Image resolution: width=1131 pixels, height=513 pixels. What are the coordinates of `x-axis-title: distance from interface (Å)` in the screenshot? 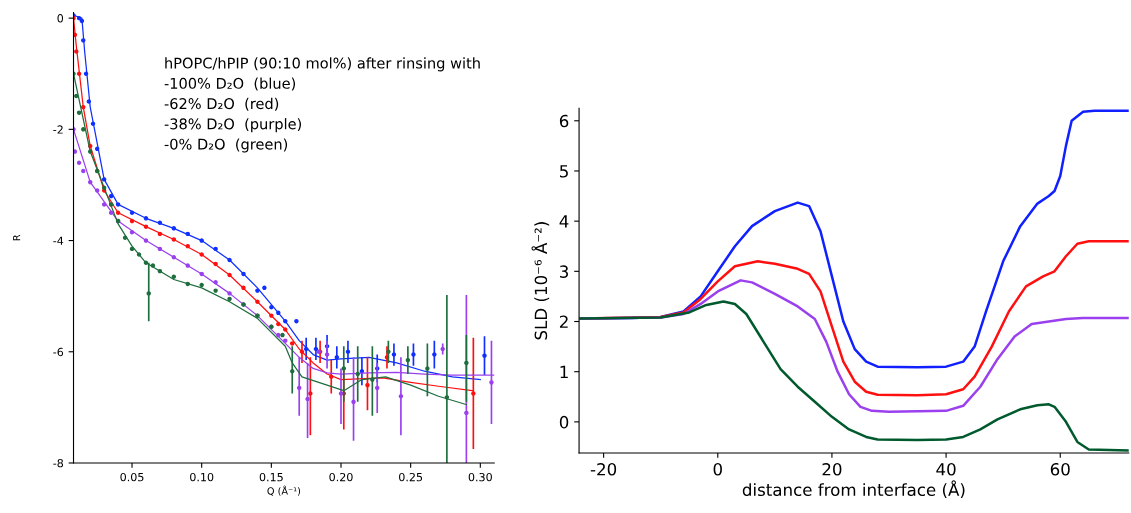 It's located at (853, 489).